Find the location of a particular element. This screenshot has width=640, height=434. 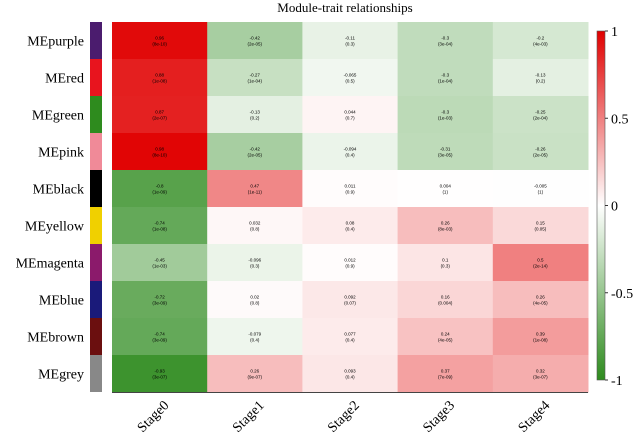

column-label: Stage0 is located at coordinates (154, 416).